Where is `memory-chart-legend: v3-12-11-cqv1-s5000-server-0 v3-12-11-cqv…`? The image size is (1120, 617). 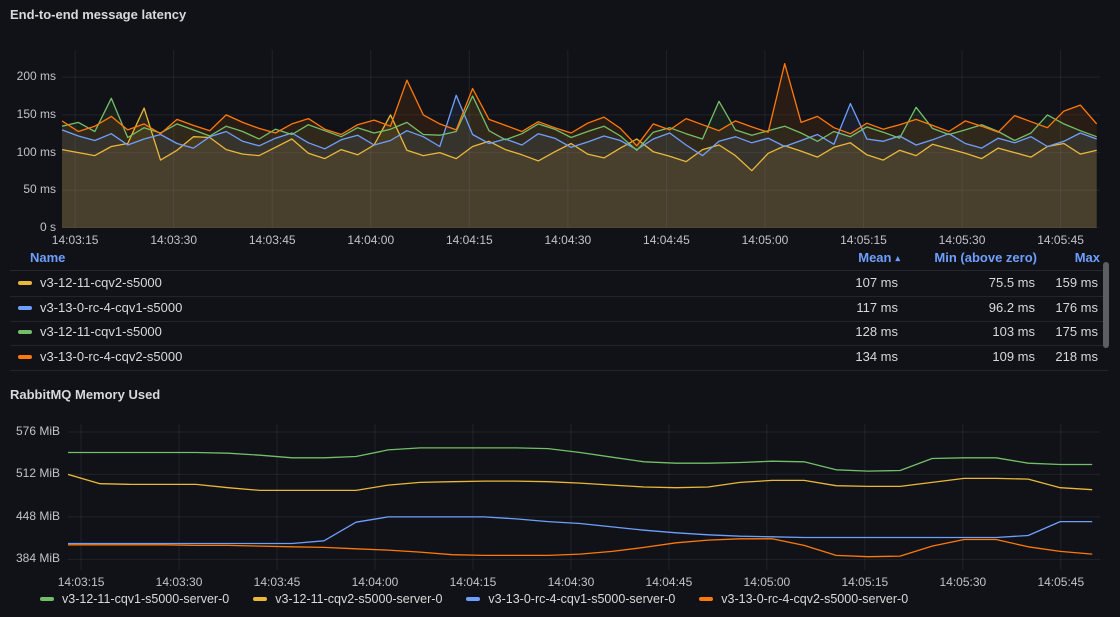
memory-chart-legend: v3-12-11-cqv1-s5000-server-0 v3-12-11-cqv… is located at coordinates (474, 599).